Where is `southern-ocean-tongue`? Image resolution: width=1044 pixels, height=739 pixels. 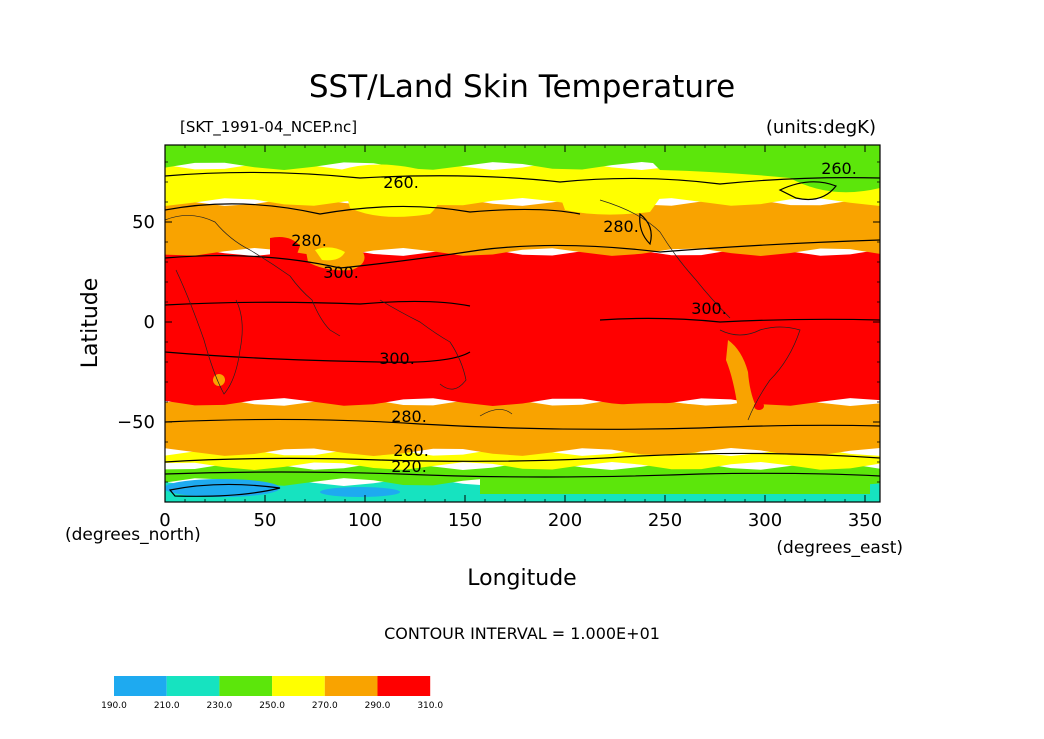 southern-ocean-tongue is located at coordinates (670, 411).